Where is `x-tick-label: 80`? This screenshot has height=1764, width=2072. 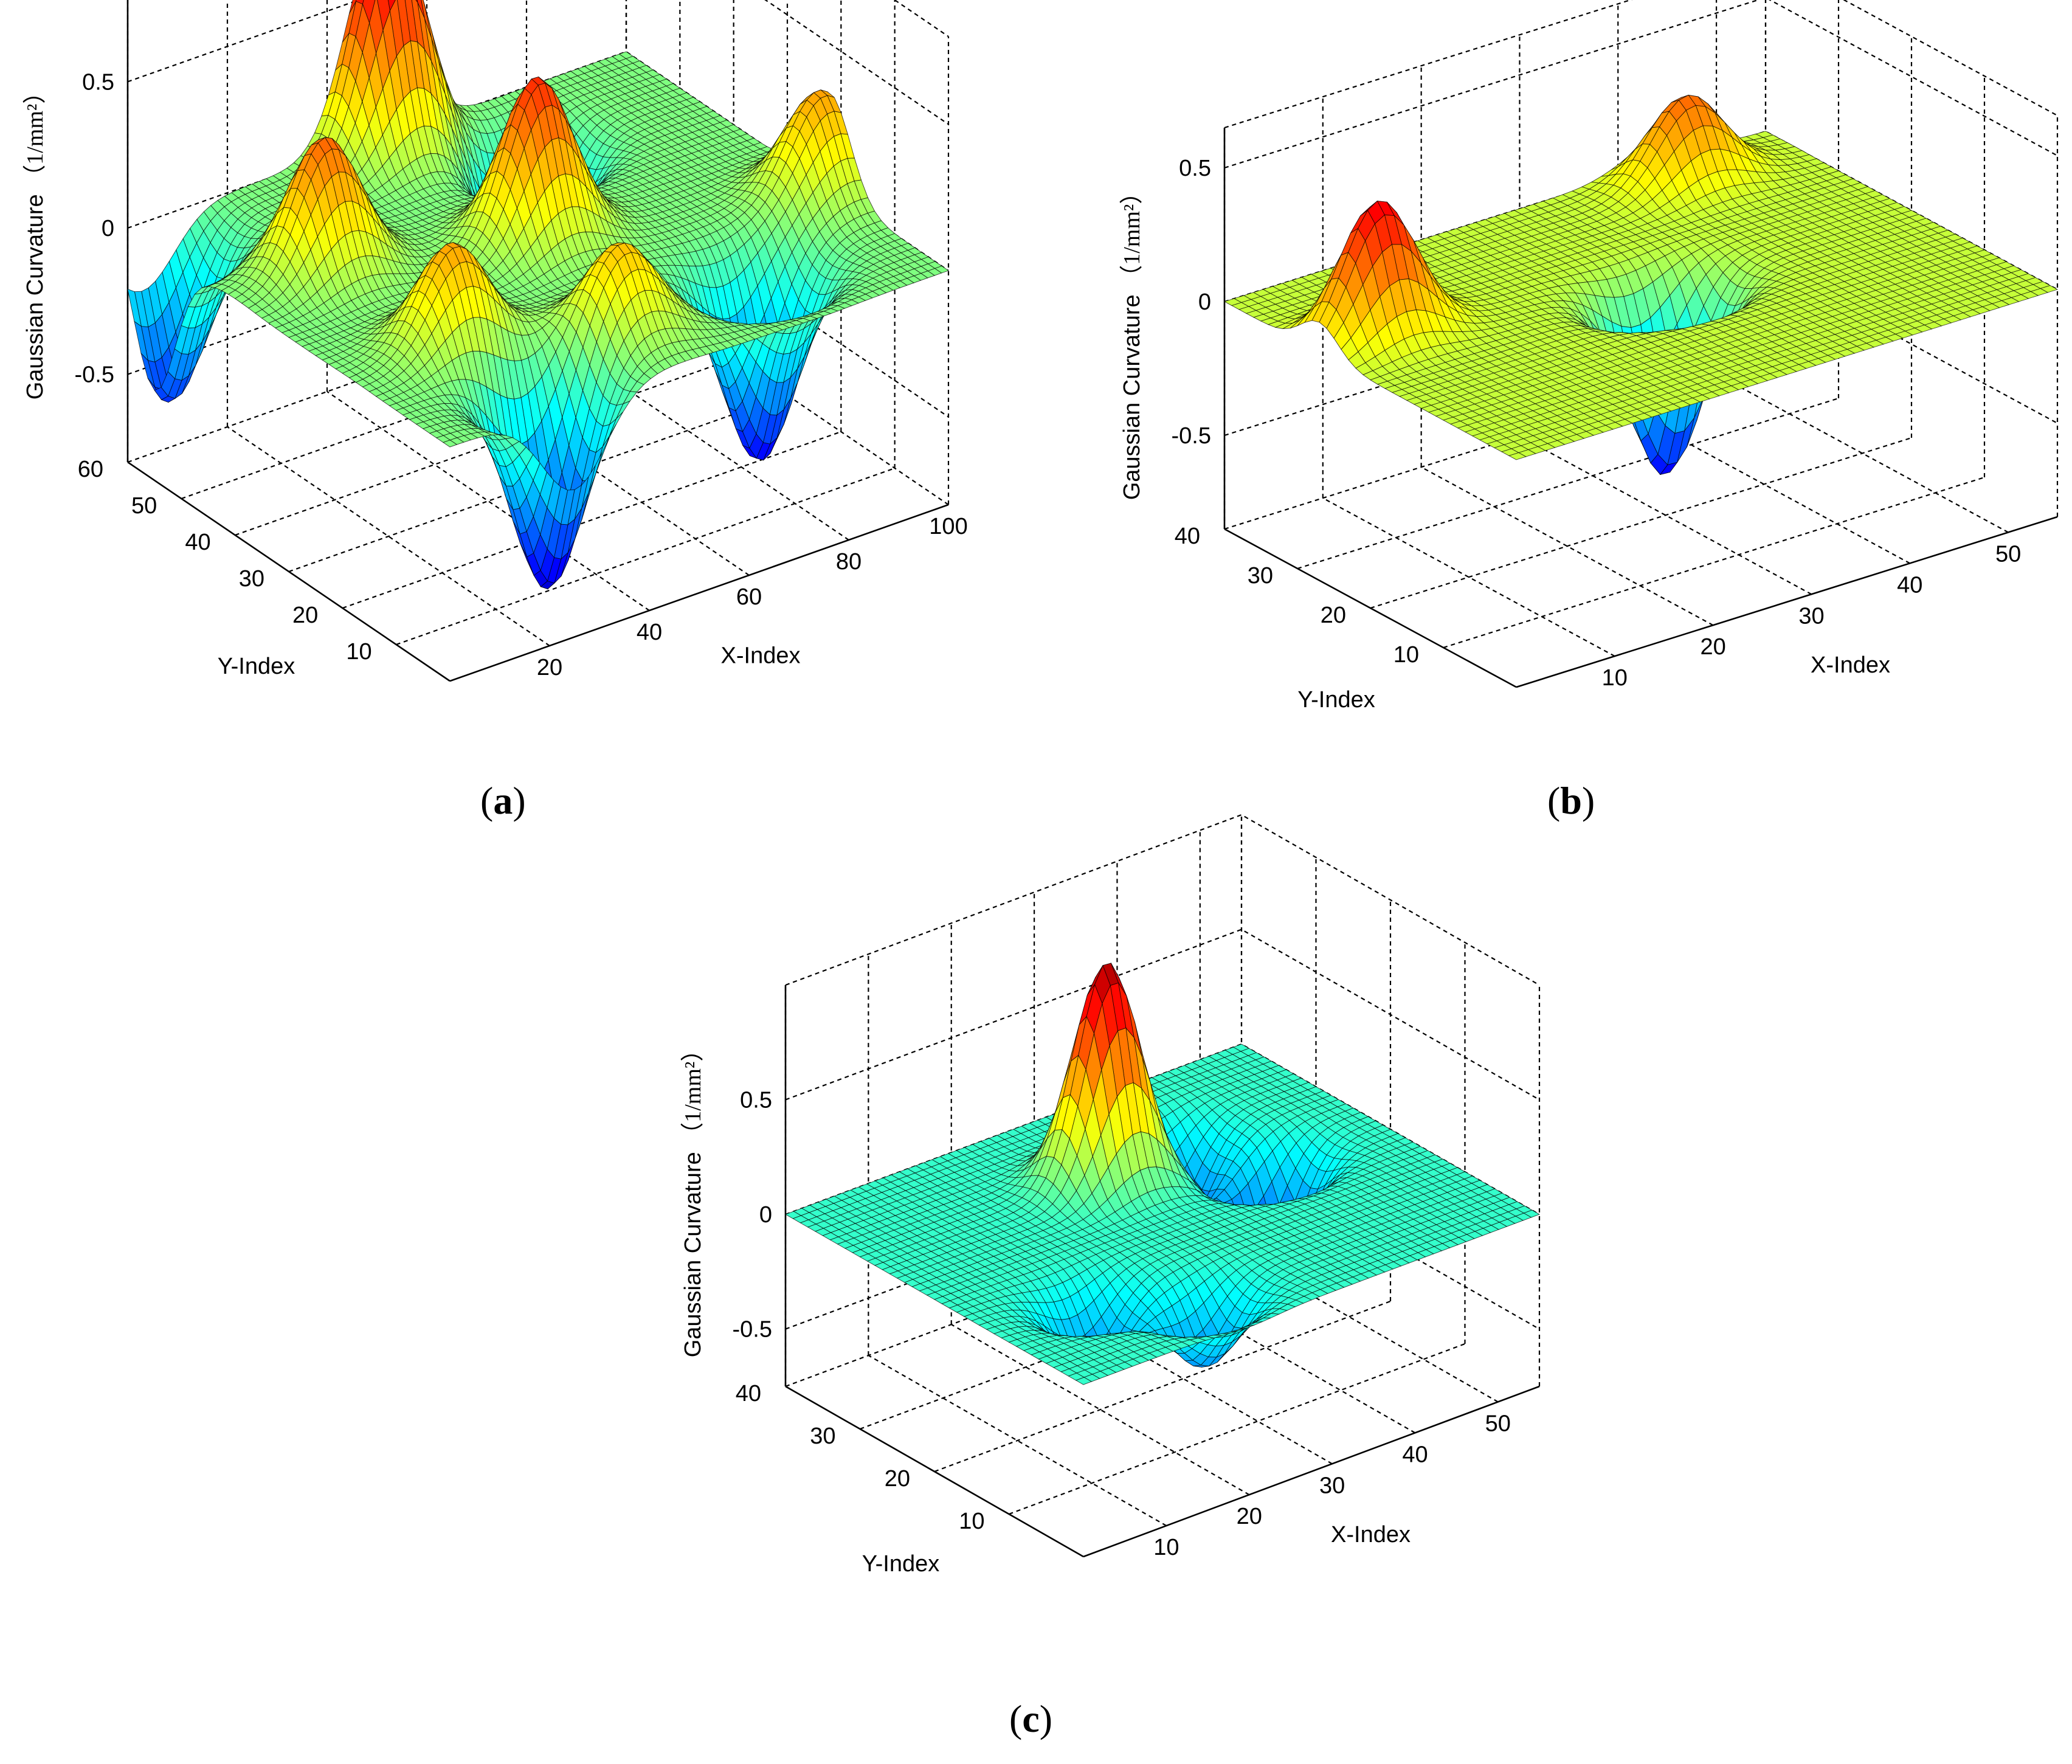
x-tick-label: 80 is located at coordinates (849, 562).